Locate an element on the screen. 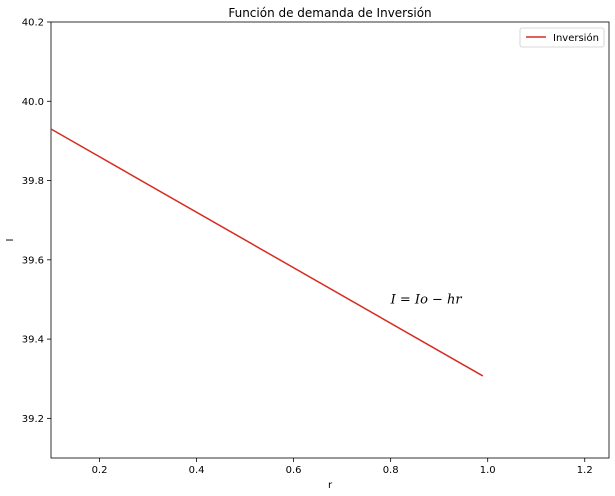  legend: Inversión is located at coordinates (562, 37).